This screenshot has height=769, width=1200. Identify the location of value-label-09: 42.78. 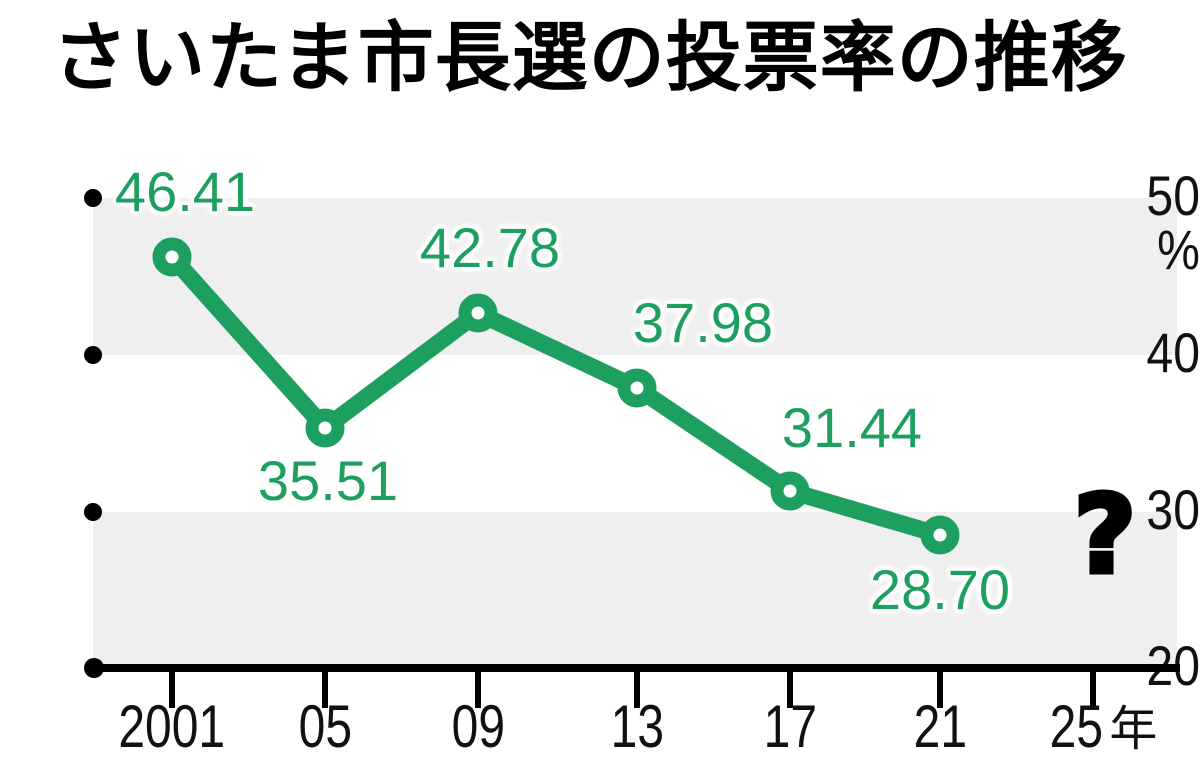
(490, 247).